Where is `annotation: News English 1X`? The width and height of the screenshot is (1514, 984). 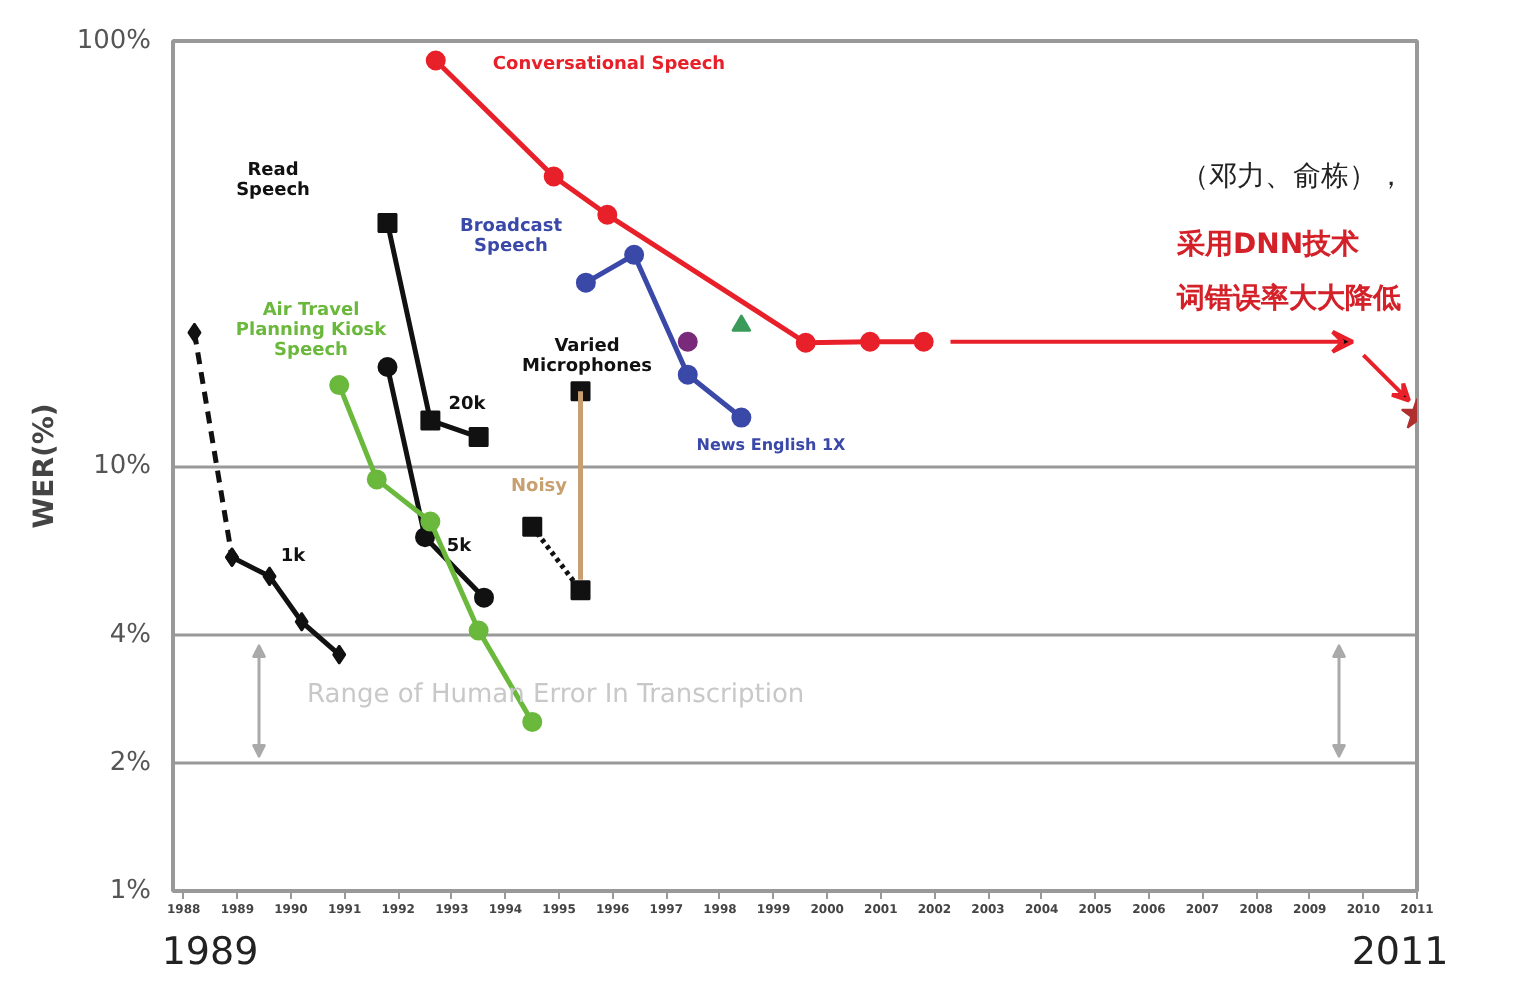 annotation: News English 1X is located at coordinates (772, 445).